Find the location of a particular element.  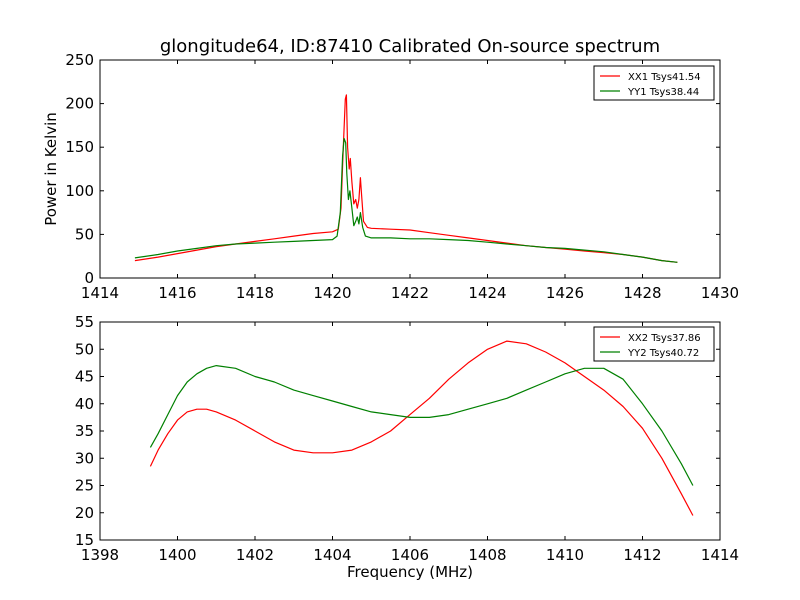

x-tick-label: 1400 is located at coordinates (177, 555).